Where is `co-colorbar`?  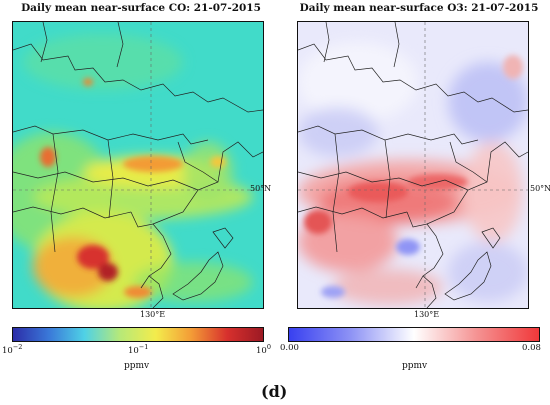
co-colorbar is located at coordinates (138, 334).